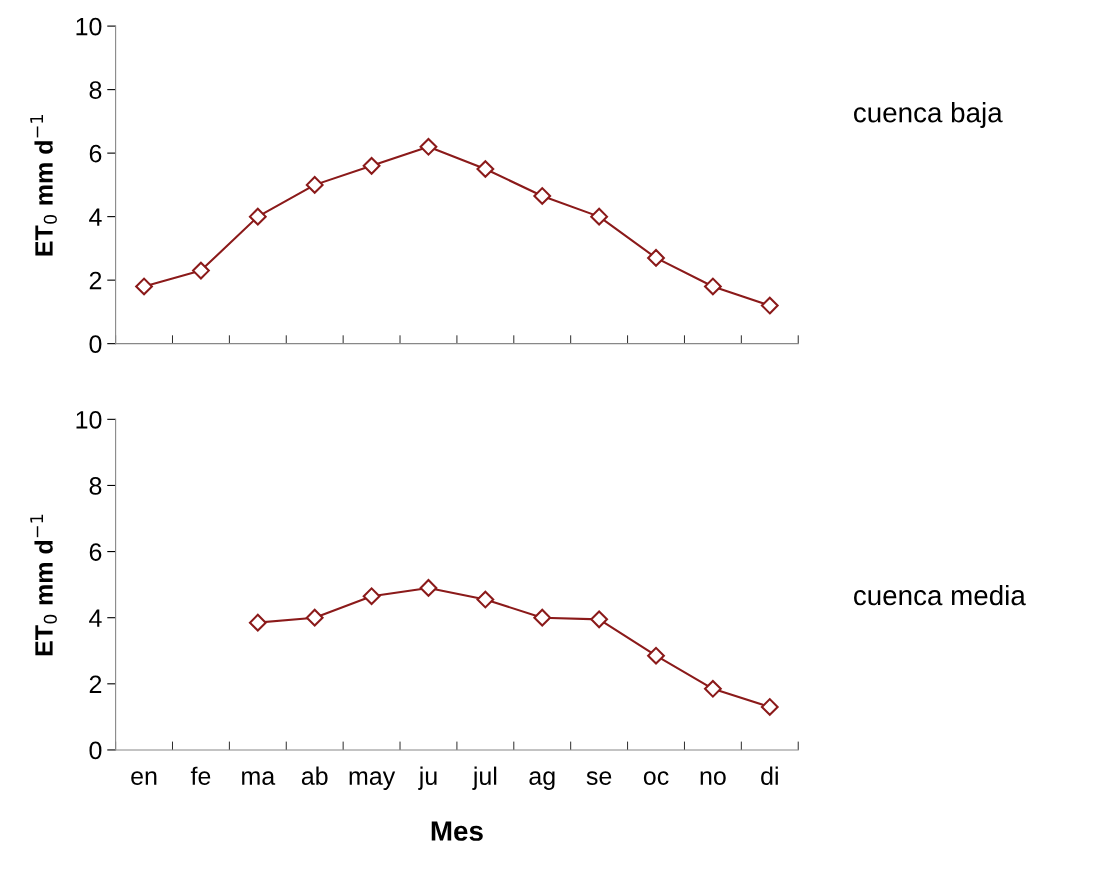 The height and width of the screenshot is (870, 1101). I want to click on x-tick-label: se, so click(599, 778).